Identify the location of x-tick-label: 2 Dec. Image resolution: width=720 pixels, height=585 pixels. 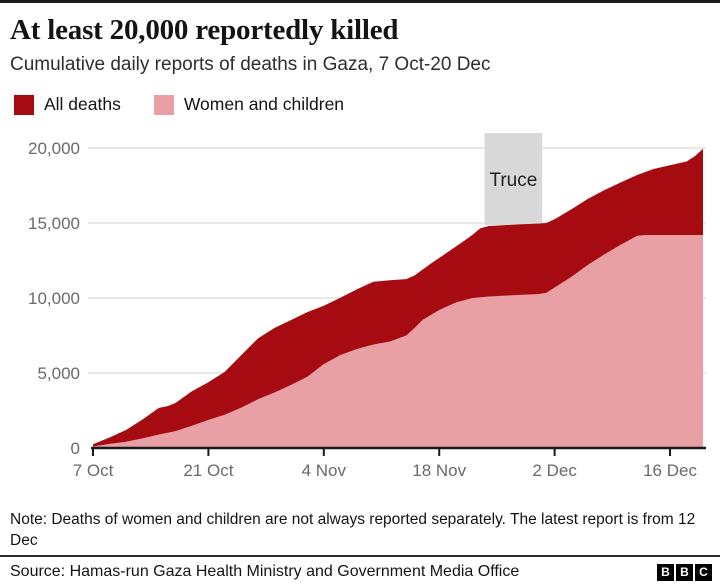
(554, 470).